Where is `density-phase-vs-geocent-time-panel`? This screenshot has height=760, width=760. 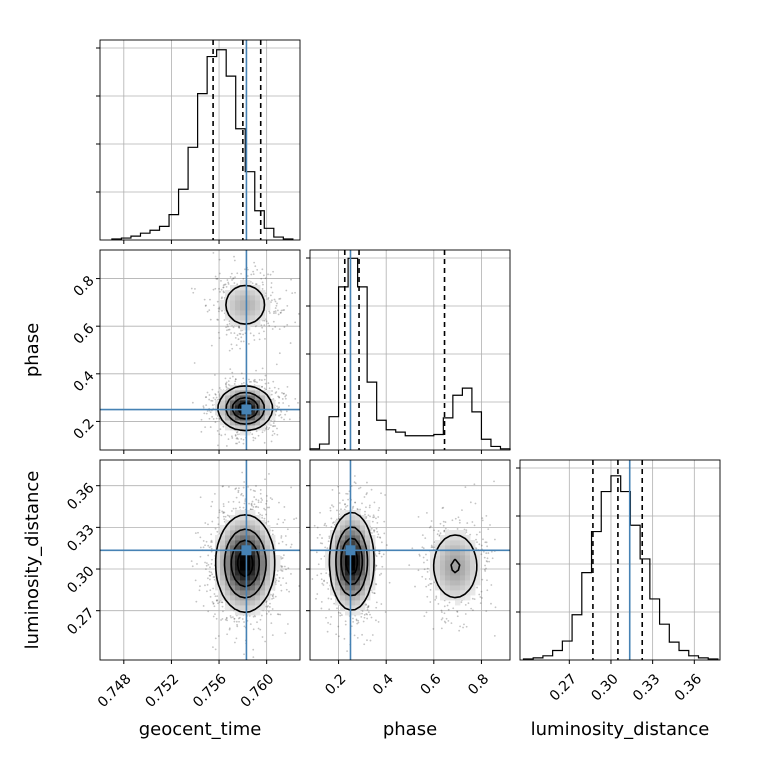 density-phase-vs-geocent-time-panel is located at coordinates (198, 351).